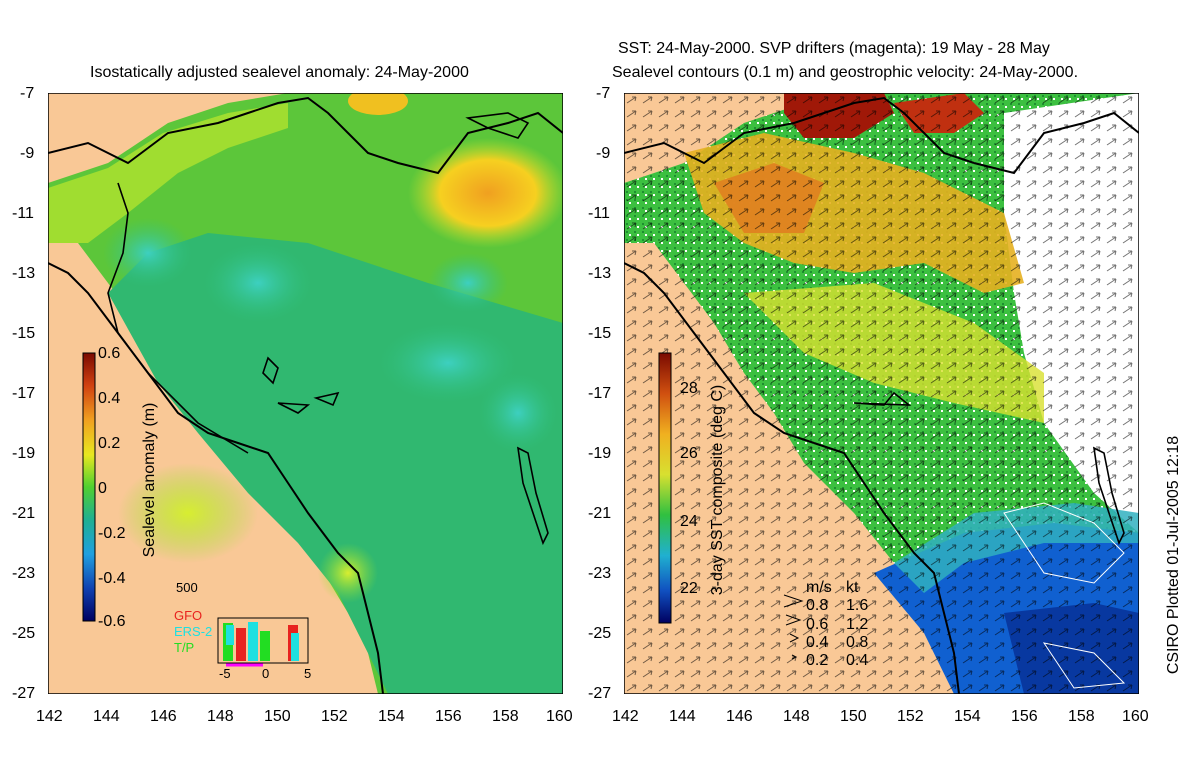  What do you see at coordinates (817, 642) in the screenshot?
I see `velocity-legend-ms: 0.4` at bounding box center [817, 642].